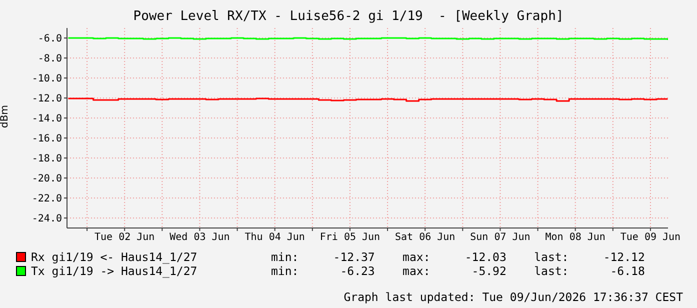 The height and width of the screenshot is (308, 697). Describe the element at coordinates (458, 271) in the screenshot. I see `text: min: -6.23 max: -5.92 last: -6.18` at that location.